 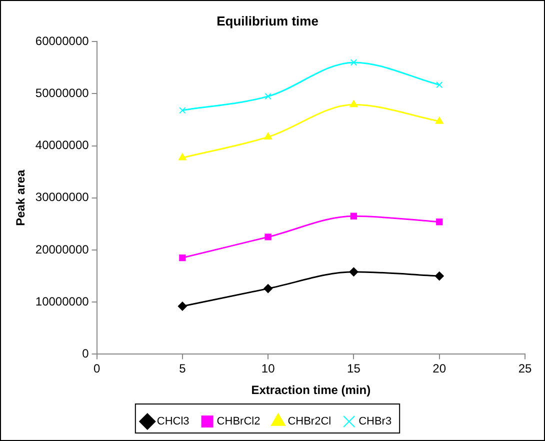 I want to click on x-tick-label: 5, so click(x=182, y=369).